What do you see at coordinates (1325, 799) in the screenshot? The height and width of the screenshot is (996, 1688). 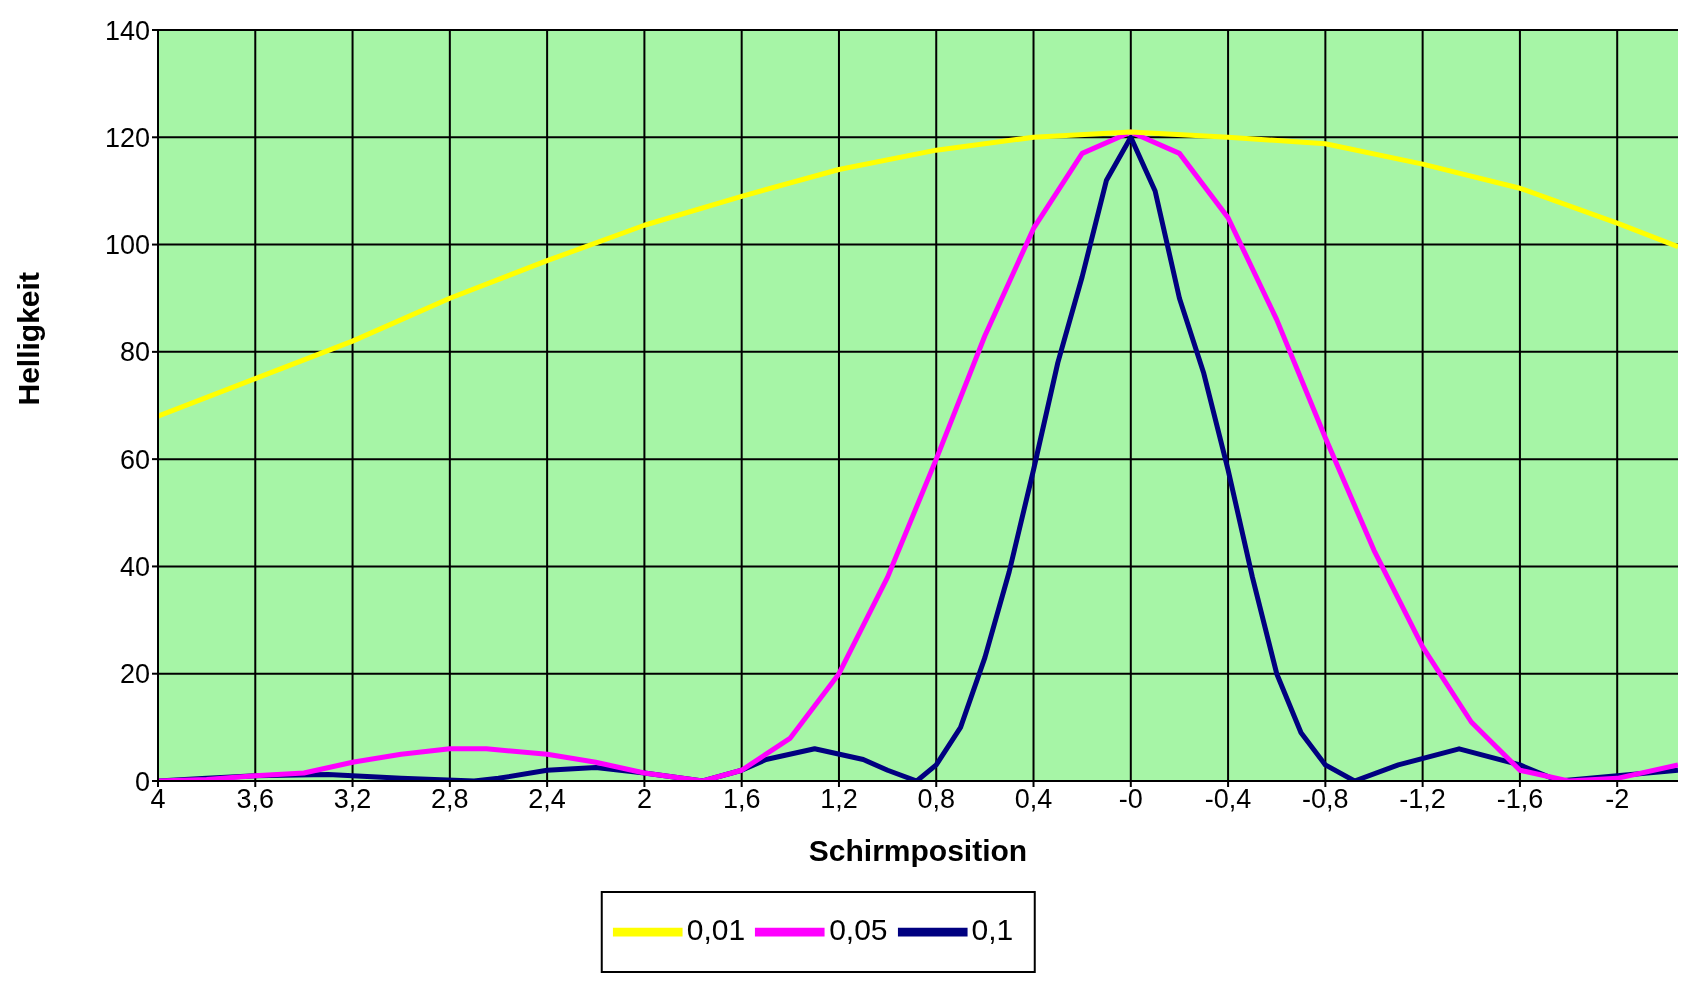 I see `x-tick-label: -0,8` at bounding box center [1325, 799].